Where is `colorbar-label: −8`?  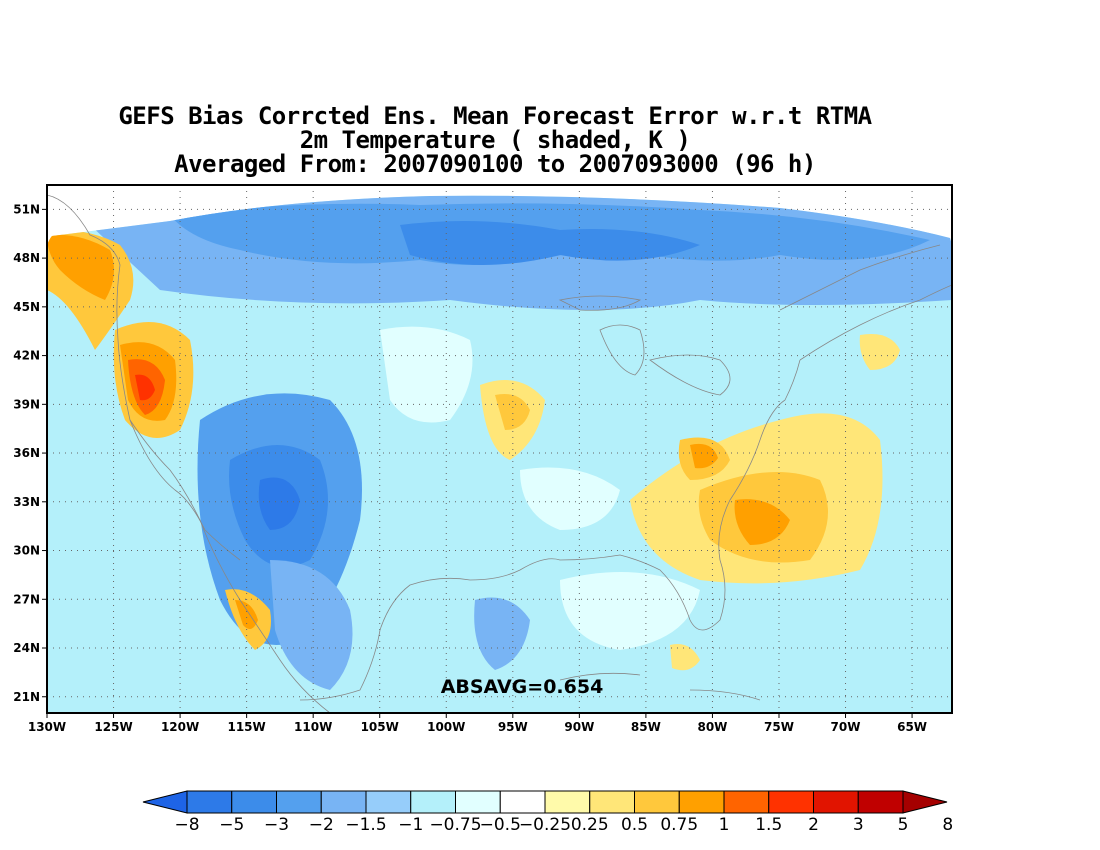 colorbar-label: −8 is located at coordinates (186, 825).